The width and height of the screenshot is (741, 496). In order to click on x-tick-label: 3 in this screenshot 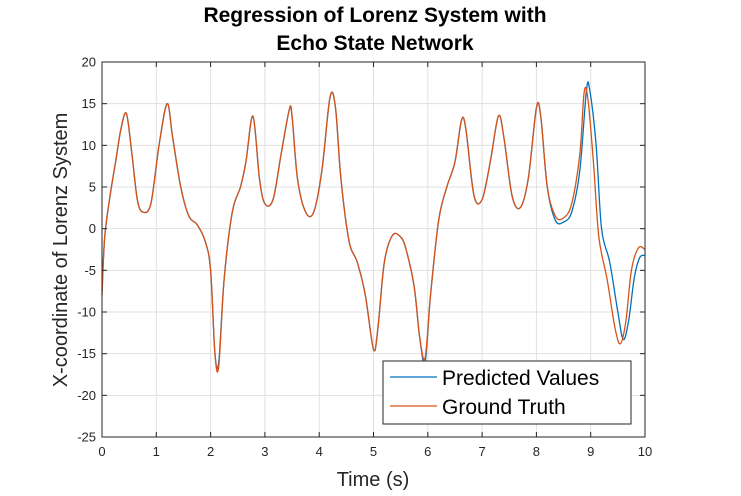, I will do `click(264, 451)`.